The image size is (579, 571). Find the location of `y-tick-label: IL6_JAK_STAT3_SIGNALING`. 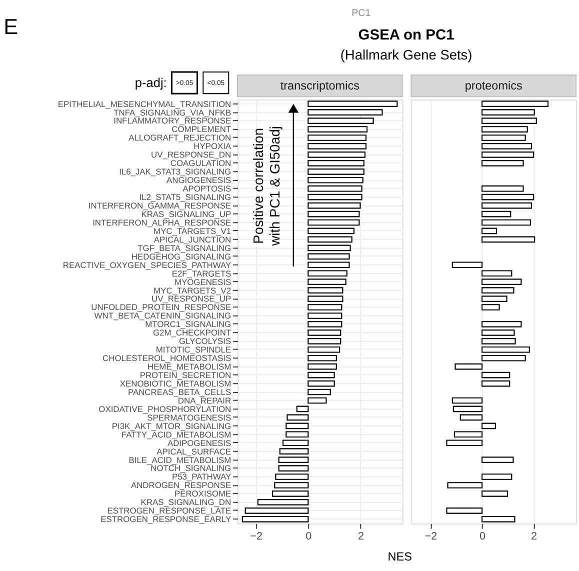

y-tick-label: IL6_JAK_STAT3_SIGNALING is located at coordinates (175, 171).